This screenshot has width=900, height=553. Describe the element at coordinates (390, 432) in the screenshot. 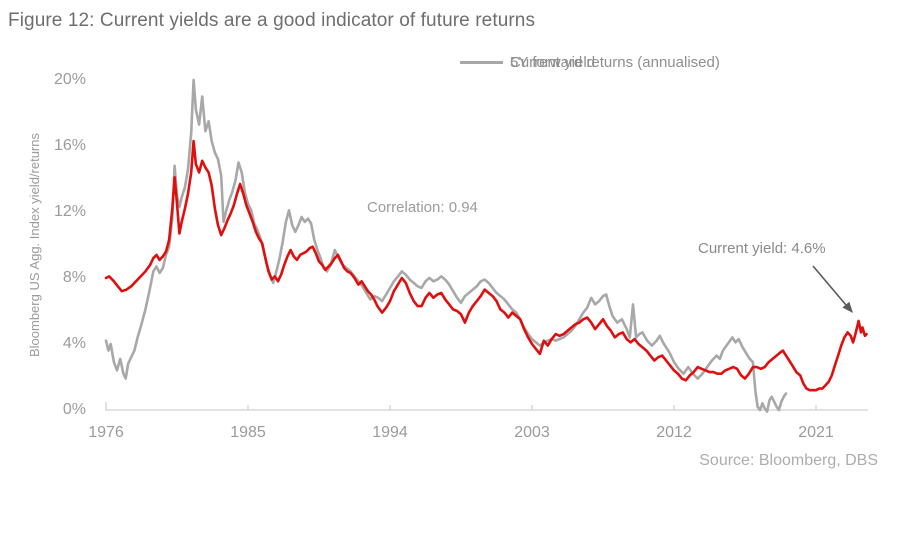

I see `x-tick-1994: 1994` at that location.